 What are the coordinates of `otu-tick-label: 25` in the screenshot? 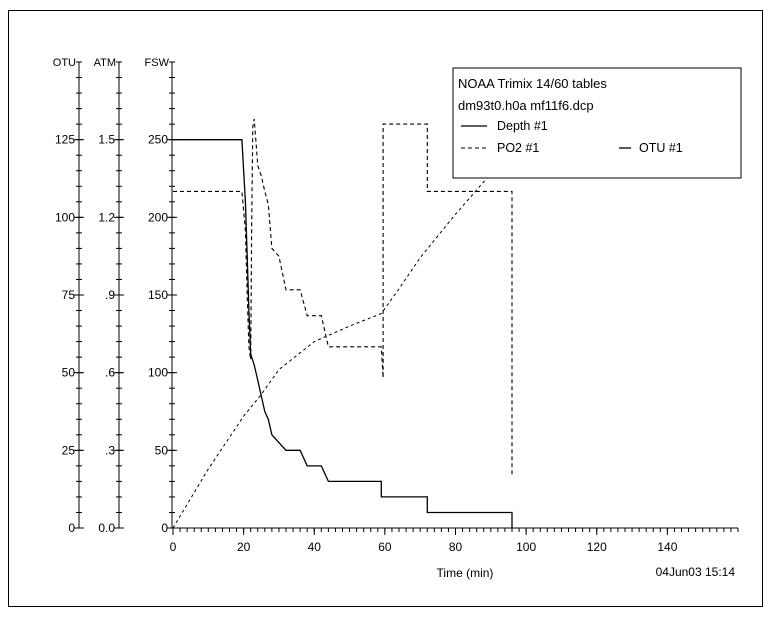 It's located at (69, 450).